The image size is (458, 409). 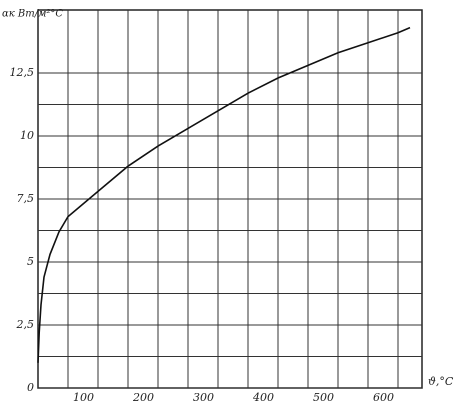 What do you see at coordinates (143, 397) in the screenshot?
I see `x-tick-label: 200` at bounding box center [143, 397].